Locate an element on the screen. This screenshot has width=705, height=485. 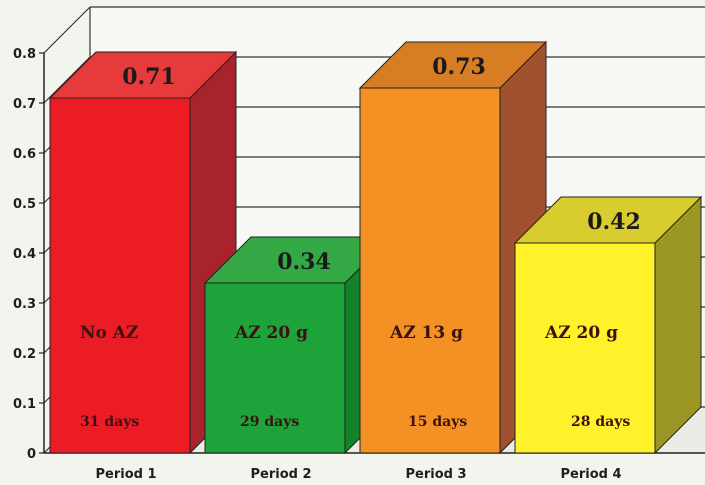
x-axis-labels: Period 1 Period 2 Period 3 Period 4 is located at coordinates (358, 474).